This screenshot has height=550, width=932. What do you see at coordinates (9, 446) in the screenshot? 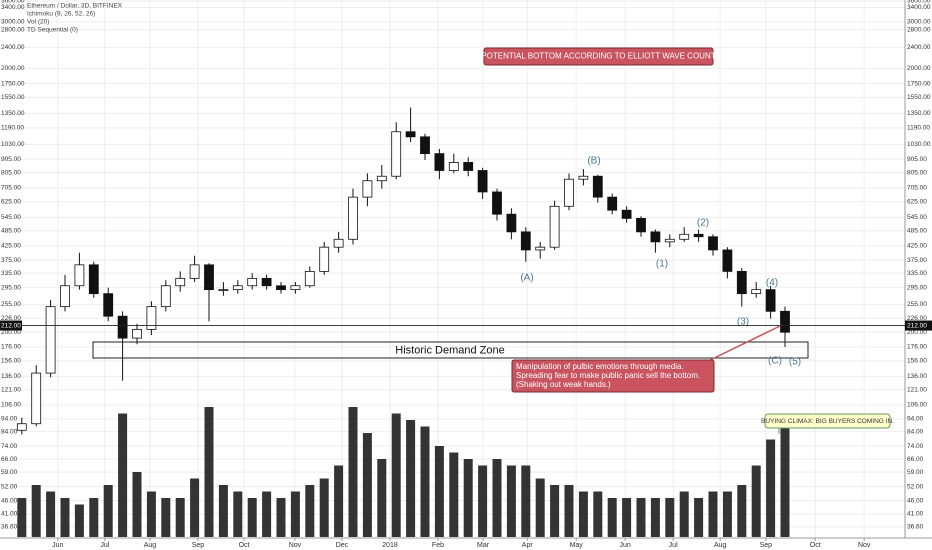
I see `y-tick-label-left: 74.00` at bounding box center [9, 446].